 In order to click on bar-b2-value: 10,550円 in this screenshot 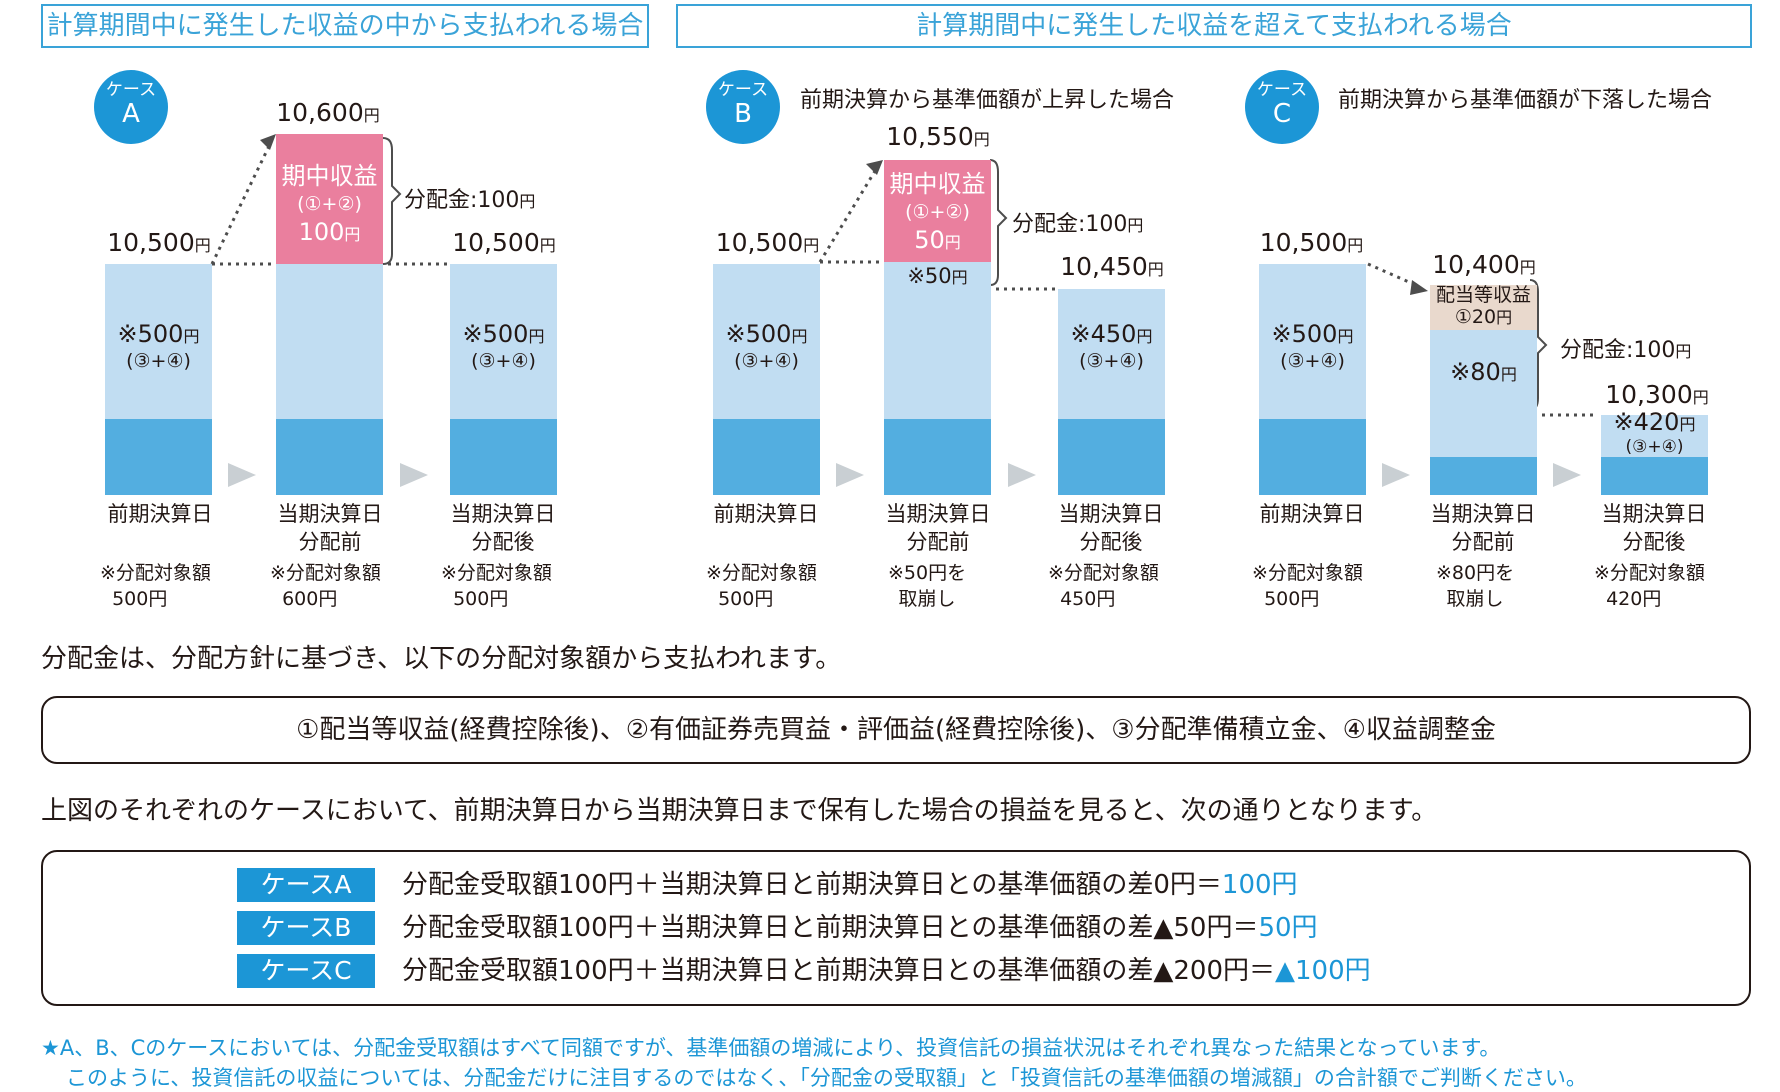, I will do `click(938, 136)`.